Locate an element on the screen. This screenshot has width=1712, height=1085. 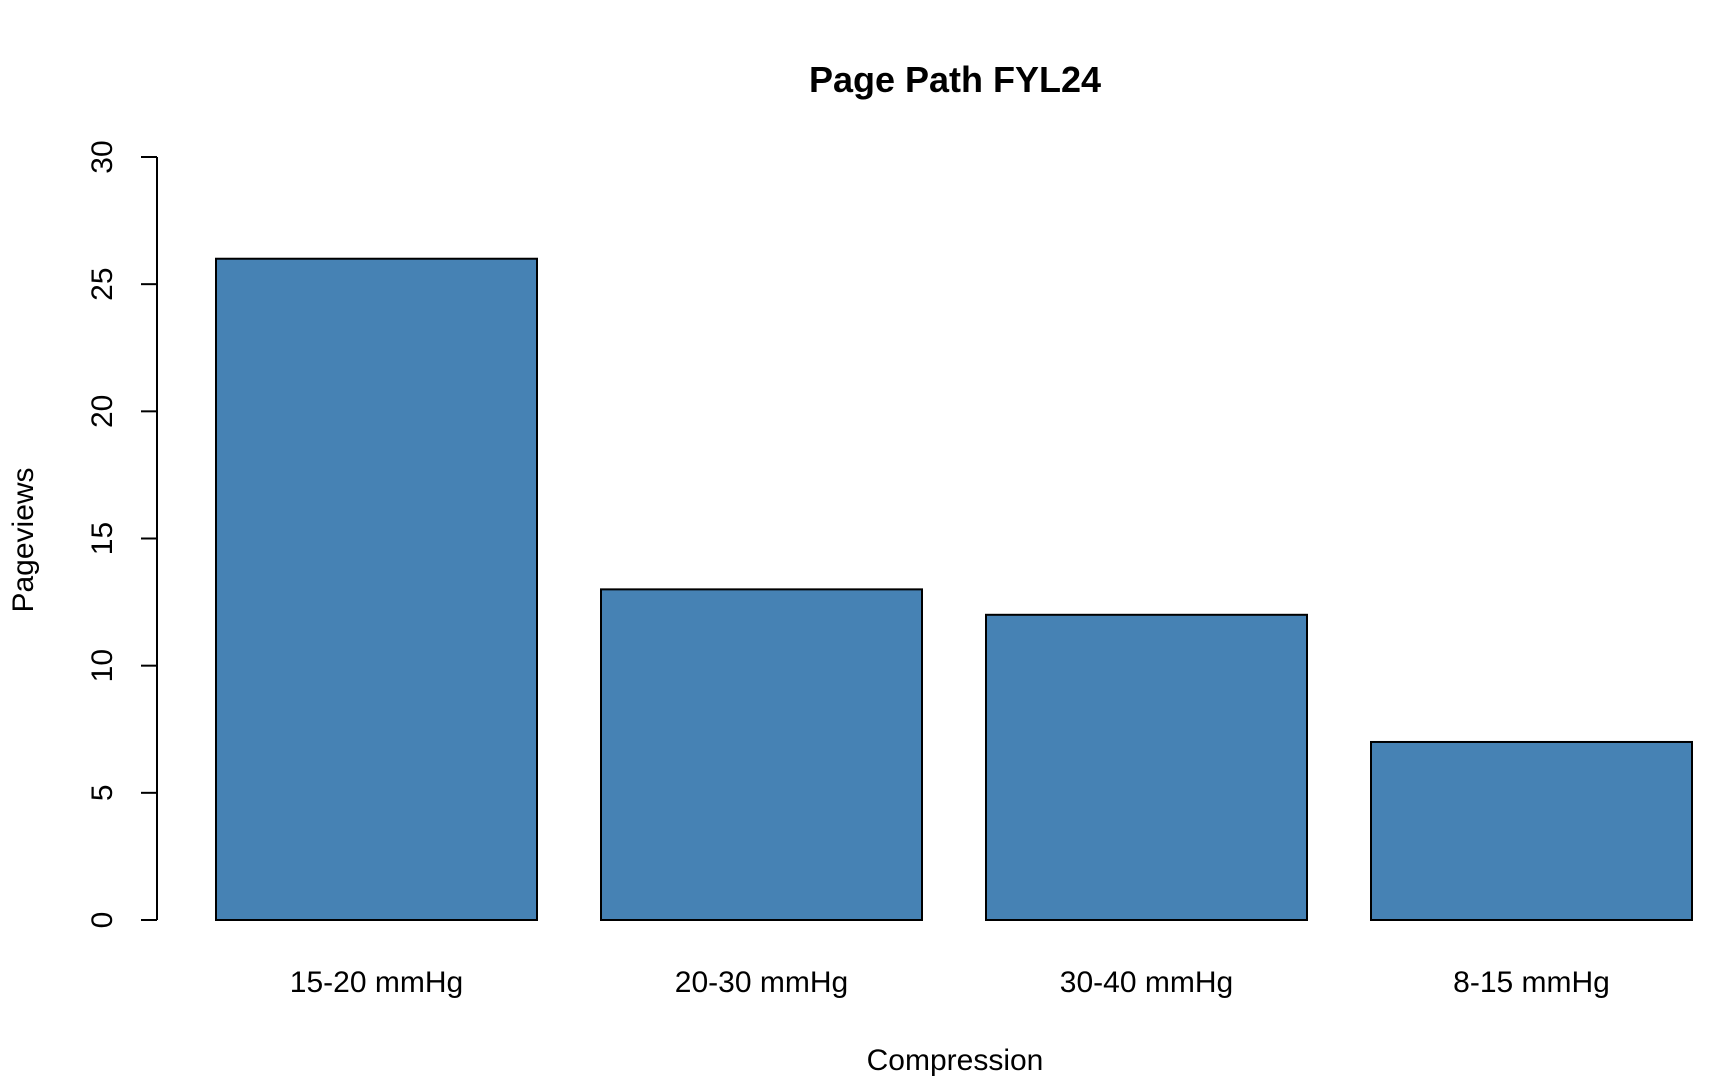
x-category-label: 20-30 mmHg is located at coordinates (761, 982).